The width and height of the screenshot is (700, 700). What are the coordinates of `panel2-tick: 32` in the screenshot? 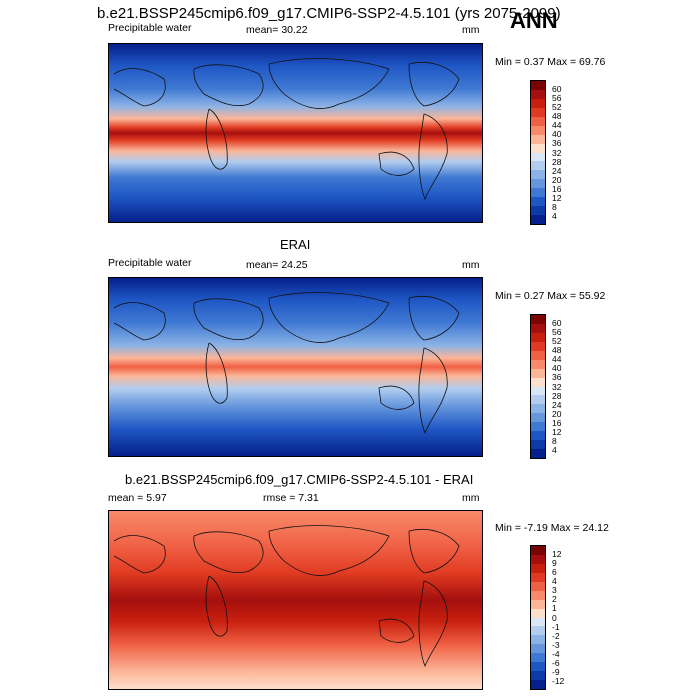 It's located at (557, 386).